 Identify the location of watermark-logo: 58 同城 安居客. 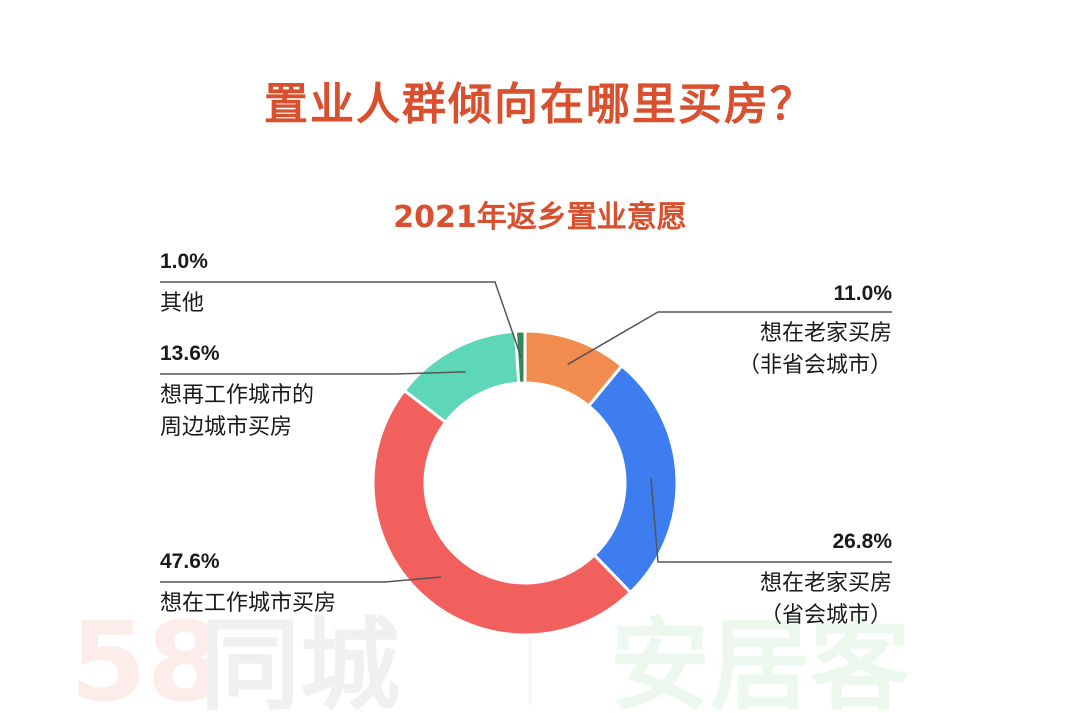
(490, 655).